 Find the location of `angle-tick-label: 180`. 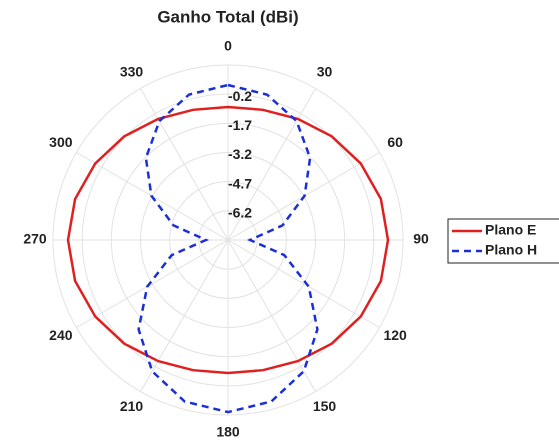

angle-tick-label: 180 is located at coordinates (228, 432).